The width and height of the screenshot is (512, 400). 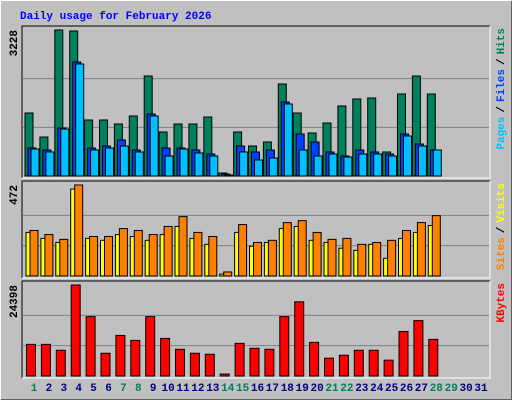 I want to click on y-tick-label: 472, so click(x=15, y=195).